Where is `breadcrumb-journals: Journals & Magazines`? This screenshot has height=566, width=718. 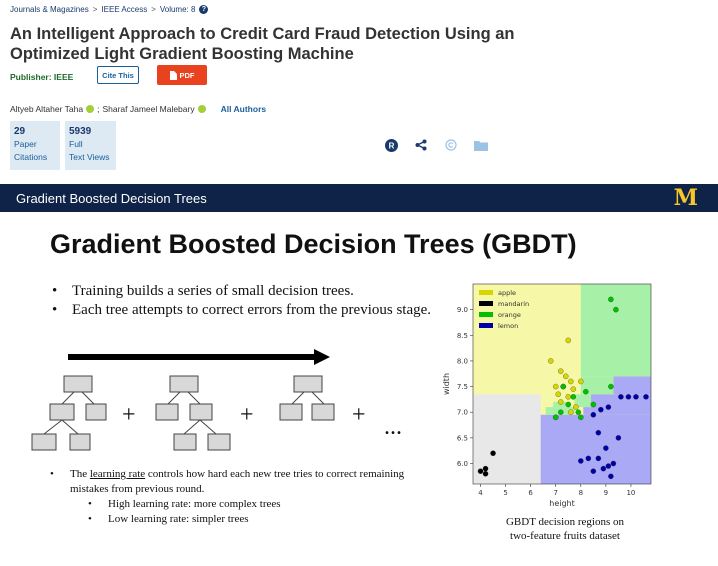
breadcrumb-journals: Journals & Magazines is located at coordinates (49, 9).